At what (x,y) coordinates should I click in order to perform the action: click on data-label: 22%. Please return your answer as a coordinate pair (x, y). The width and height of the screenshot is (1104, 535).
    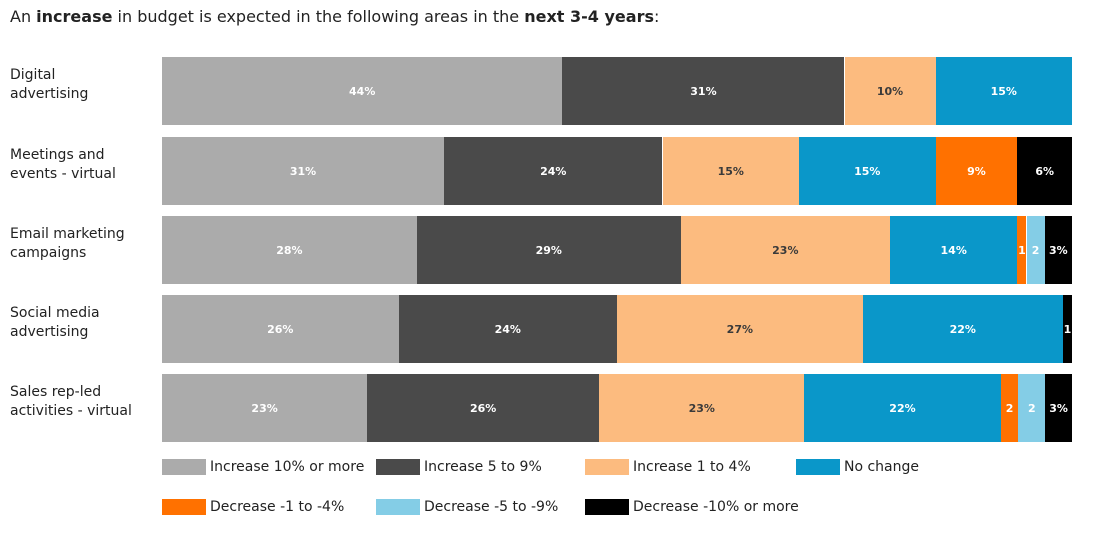
    Looking at the image, I should click on (902, 408).